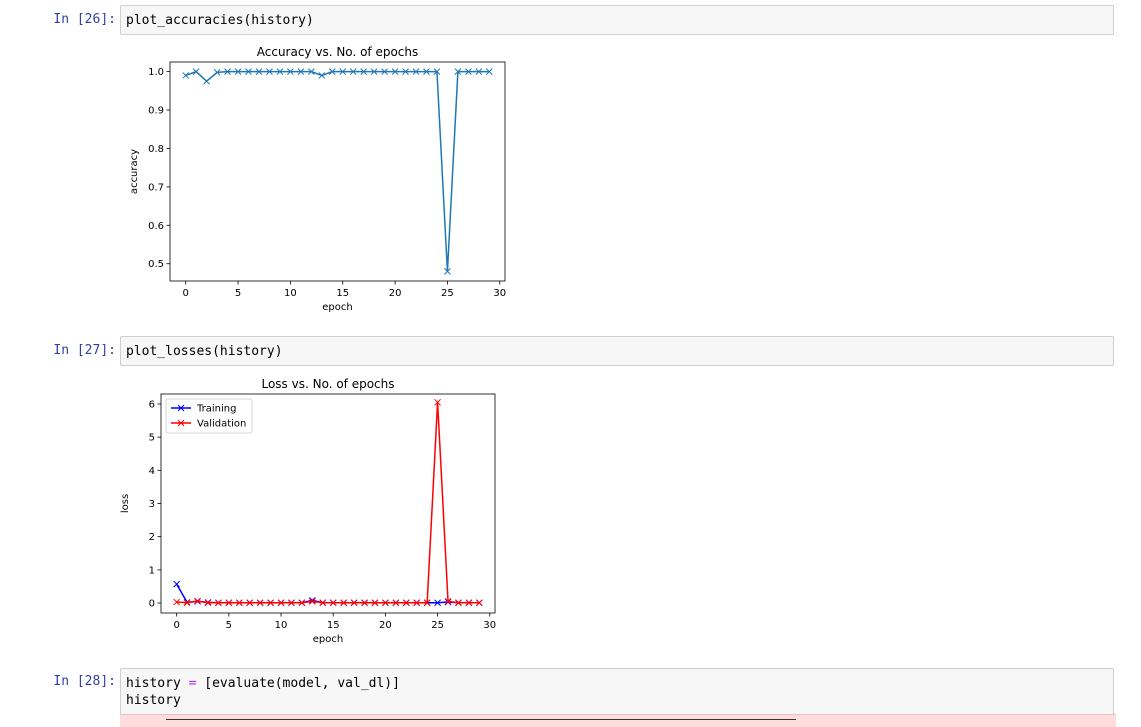 The width and height of the screenshot is (1141, 727). Describe the element at coordinates (152, 504) in the screenshot. I see `y-tick-label: 3` at that location.